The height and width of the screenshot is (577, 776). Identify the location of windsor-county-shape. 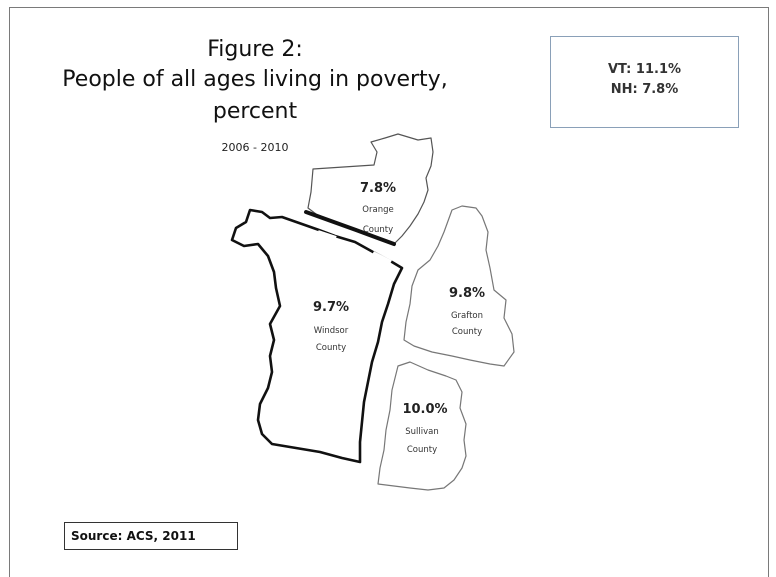
(317, 336).